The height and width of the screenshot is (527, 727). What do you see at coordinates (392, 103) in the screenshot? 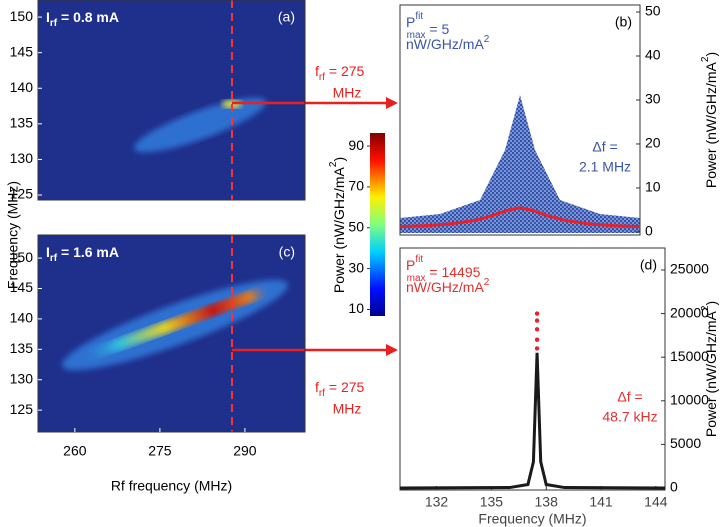
I see `arrow-head` at bounding box center [392, 103].